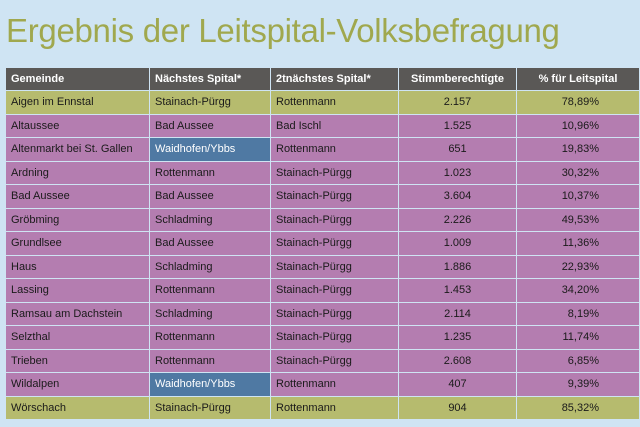 This screenshot has width=640, height=427. What do you see at coordinates (457, 102) in the screenshot?
I see `cell-stimmberechtigte: 2.157` at bounding box center [457, 102].